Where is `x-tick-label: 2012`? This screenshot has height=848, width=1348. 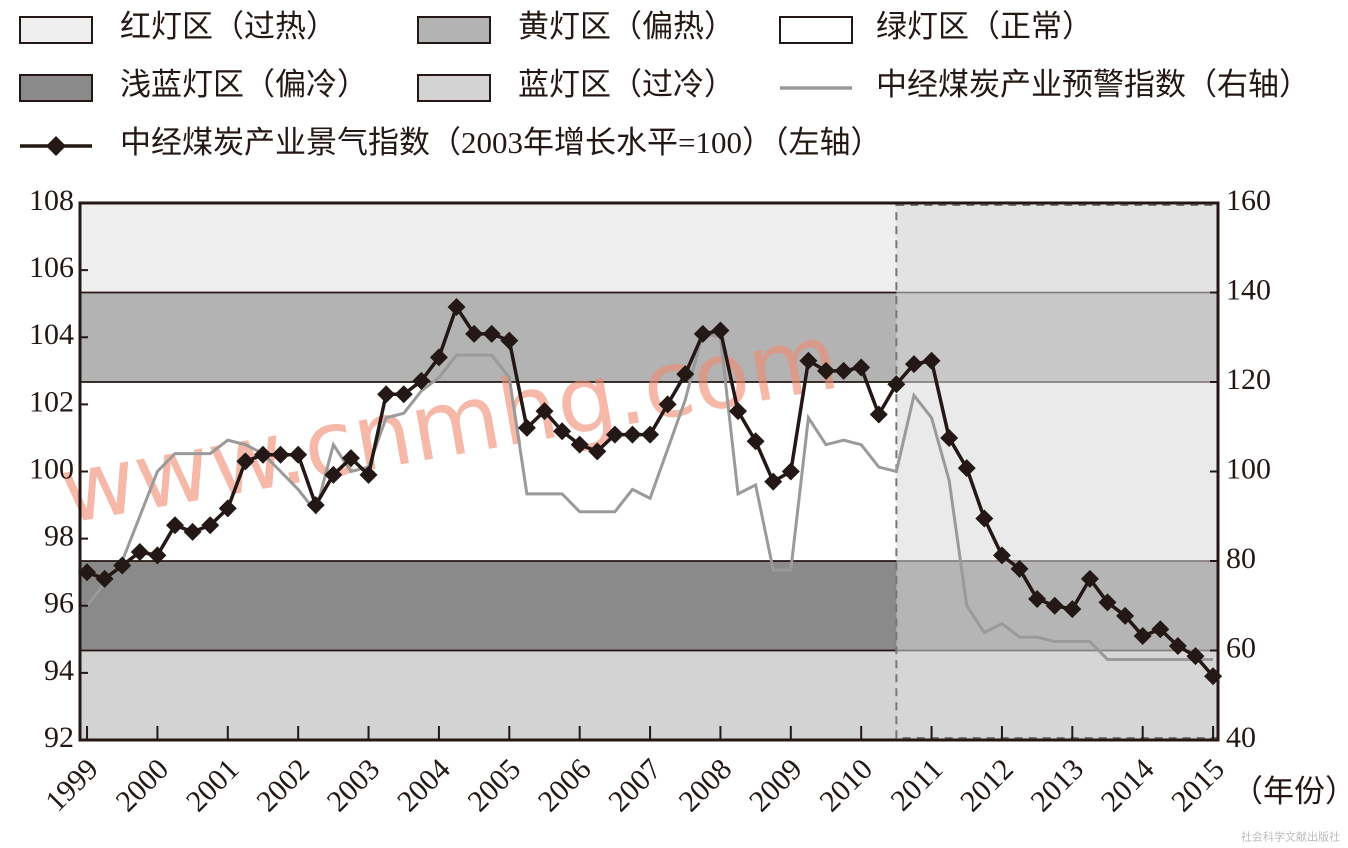 x-tick-label: 2012 is located at coordinates (987, 785).